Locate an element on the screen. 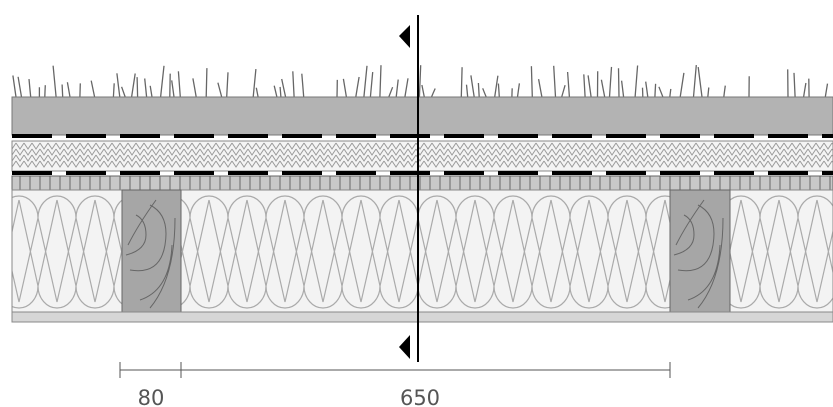 The width and height of the screenshot is (833, 407). board-layer is located at coordinates (422, 183).